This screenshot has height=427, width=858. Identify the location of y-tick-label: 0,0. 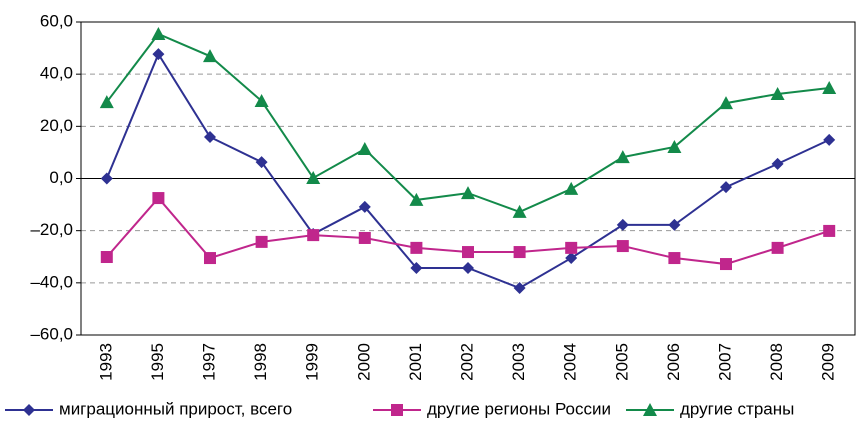
(61, 177).